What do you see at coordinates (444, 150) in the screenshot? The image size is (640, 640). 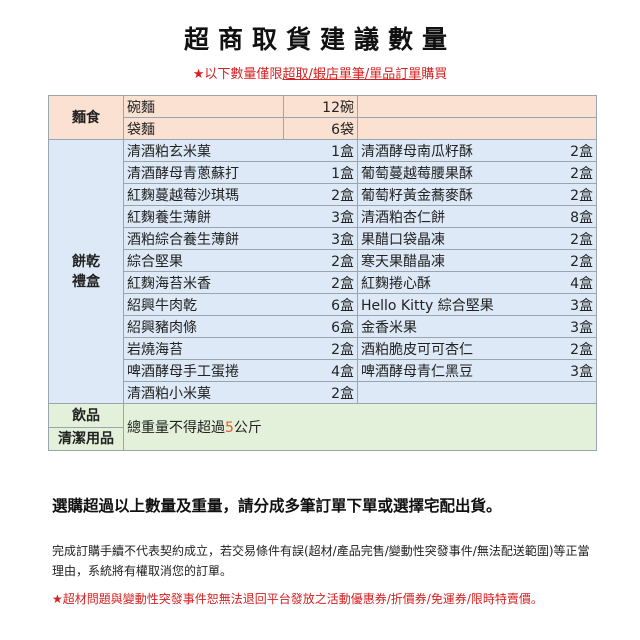 I see `item-name: 清酒酵母南瓜籽酥` at bounding box center [444, 150].